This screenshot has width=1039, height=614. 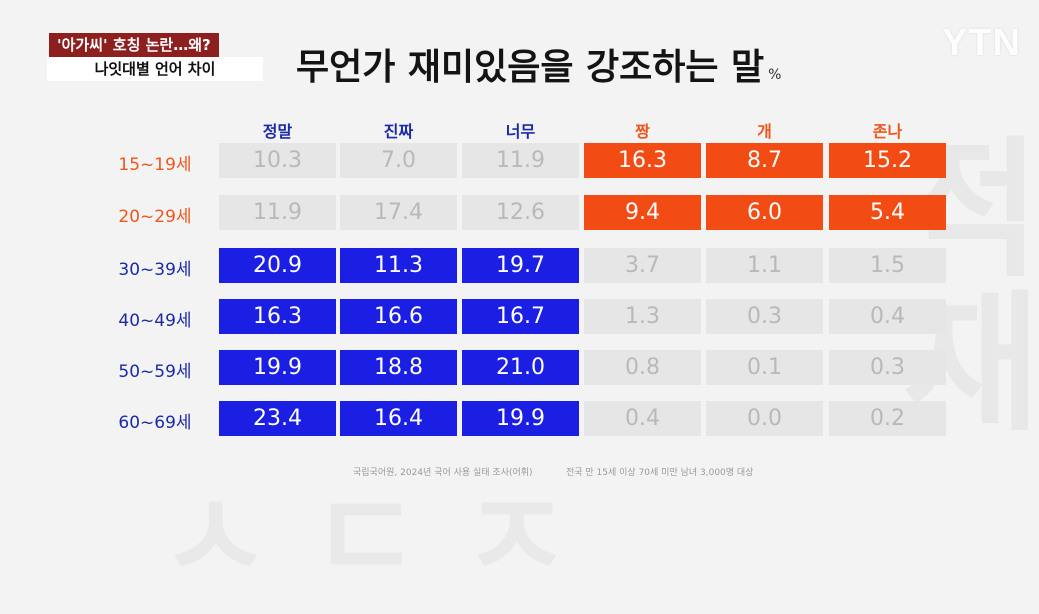 I want to click on row-label: 40~49세, so click(x=155, y=321).